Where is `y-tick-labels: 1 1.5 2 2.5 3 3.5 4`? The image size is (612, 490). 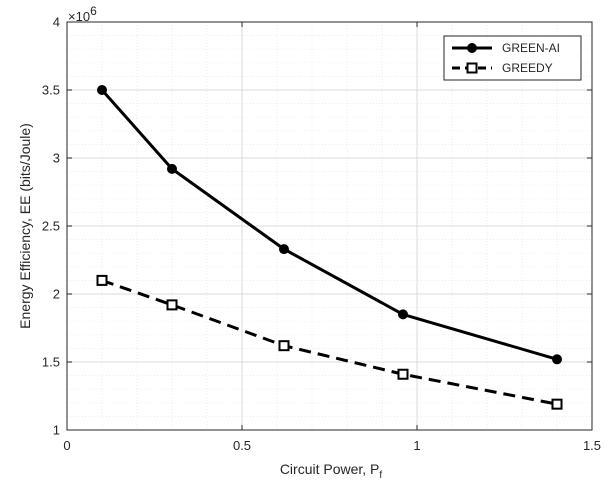 y-tick-labels: 1 1.5 2 2.5 3 3.5 4 is located at coordinates (51, 226).